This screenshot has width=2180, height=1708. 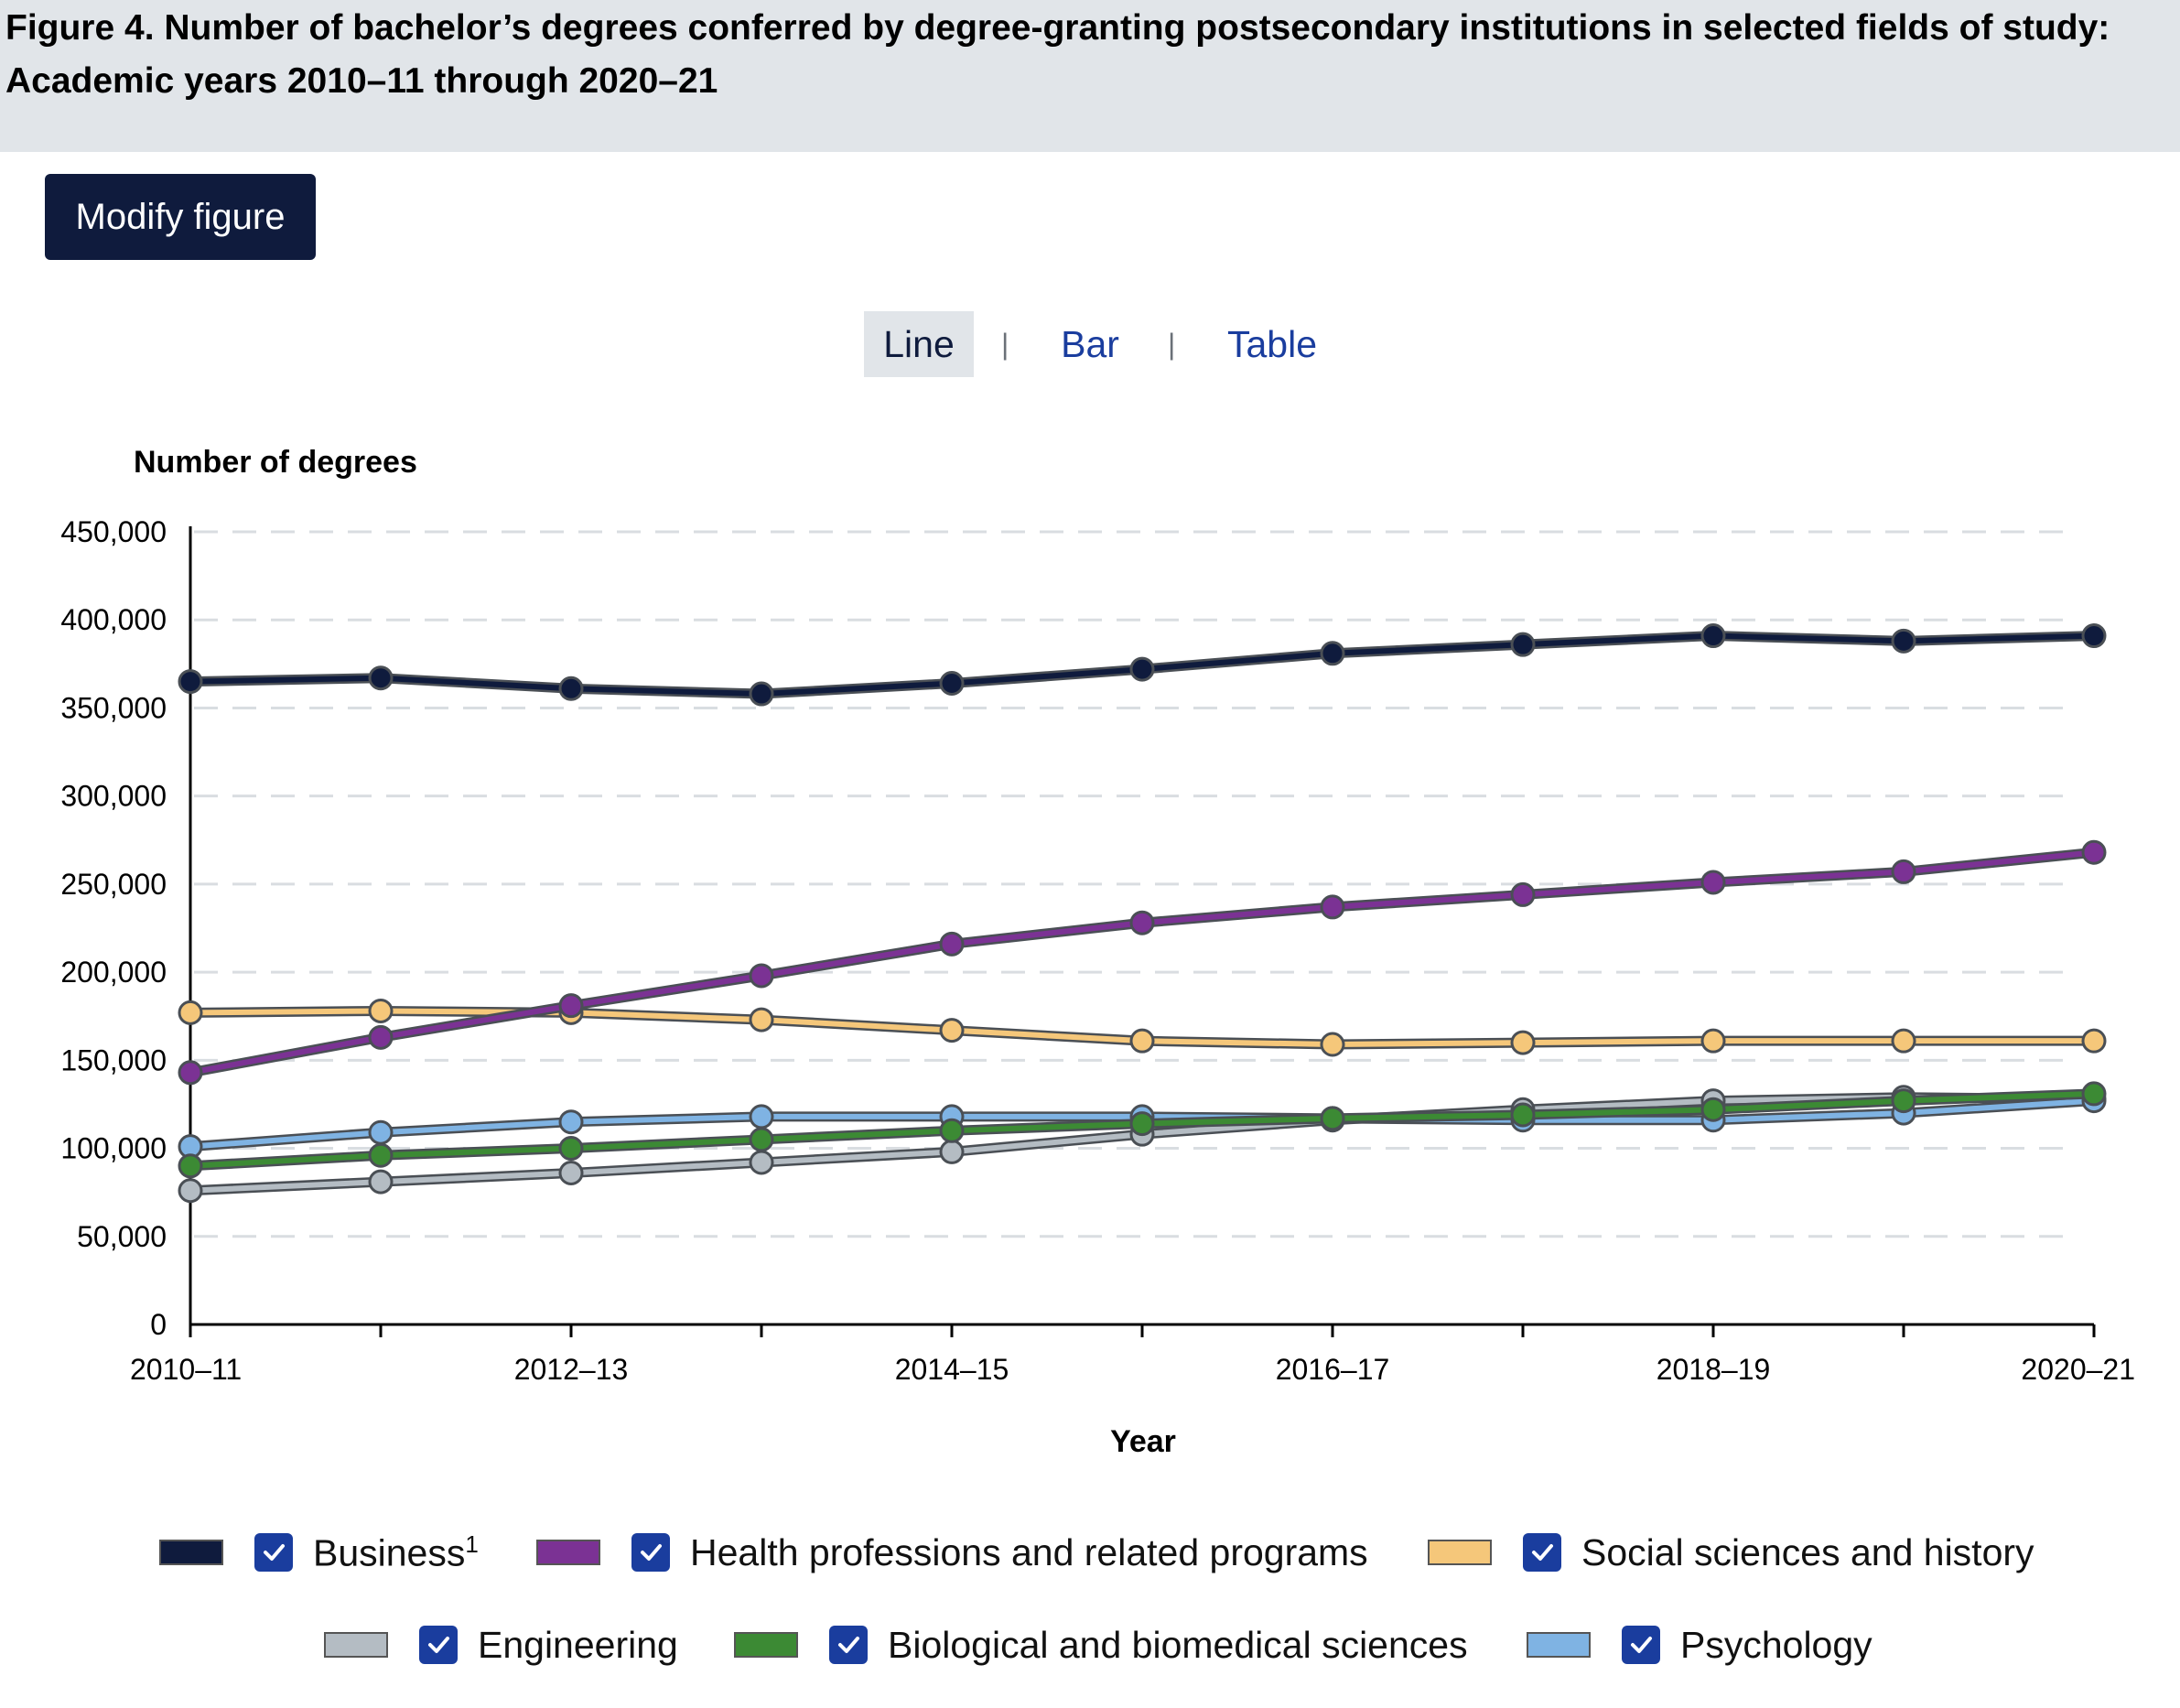 What do you see at coordinates (919, 344) in the screenshot?
I see `tab-line: Line` at bounding box center [919, 344].